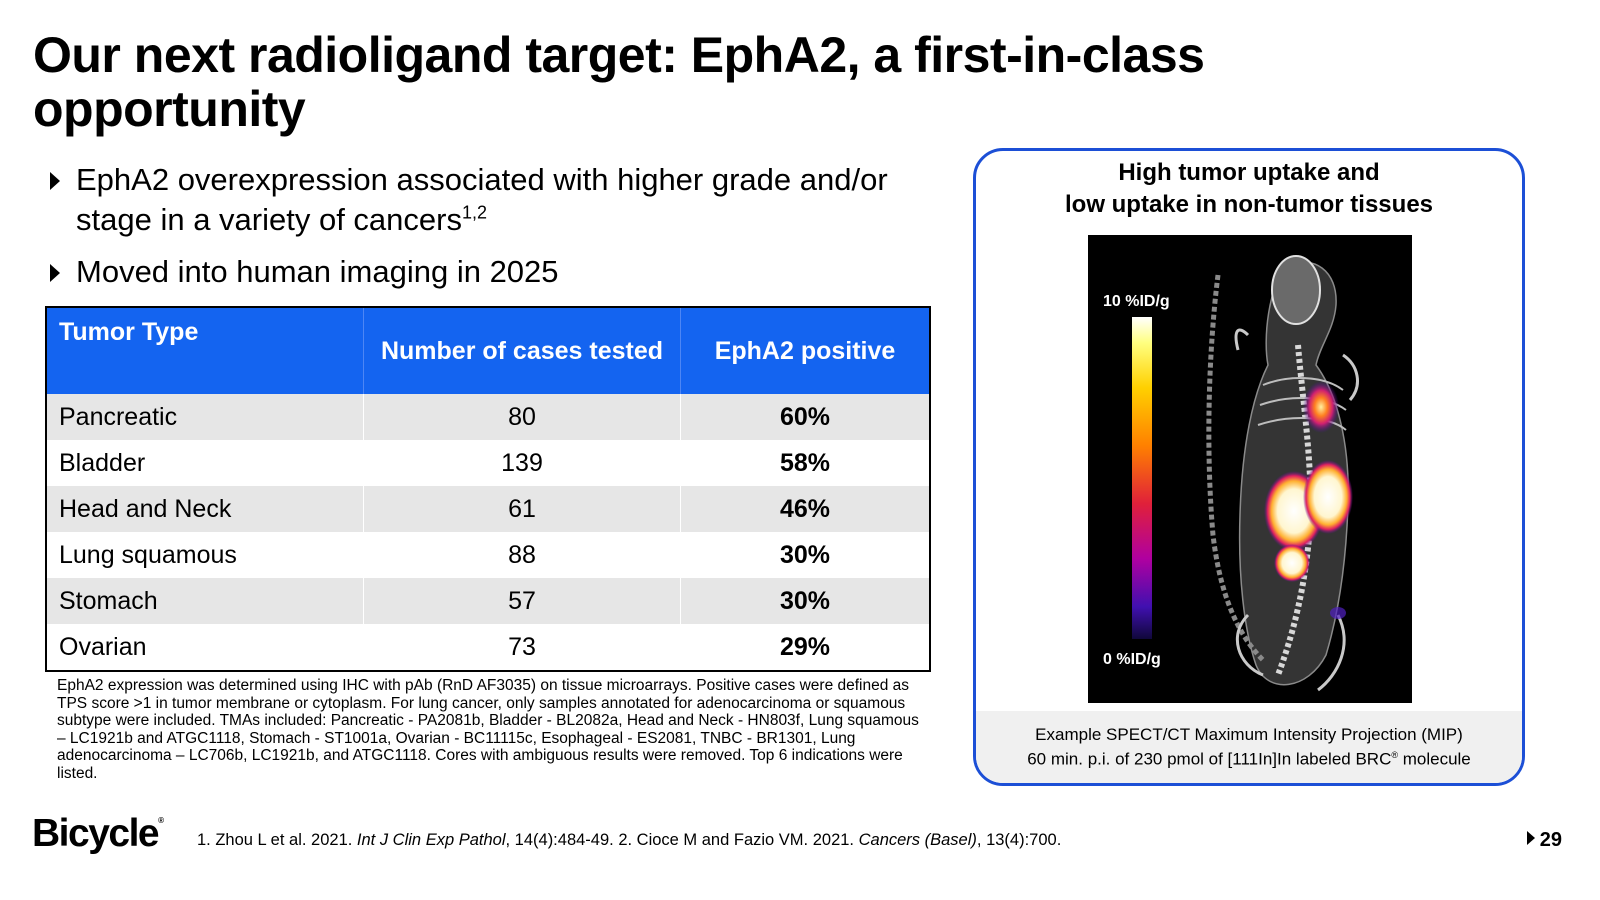 The image size is (1600, 900). I want to click on bicycle-logo: Bicycle®, so click(98, 834).